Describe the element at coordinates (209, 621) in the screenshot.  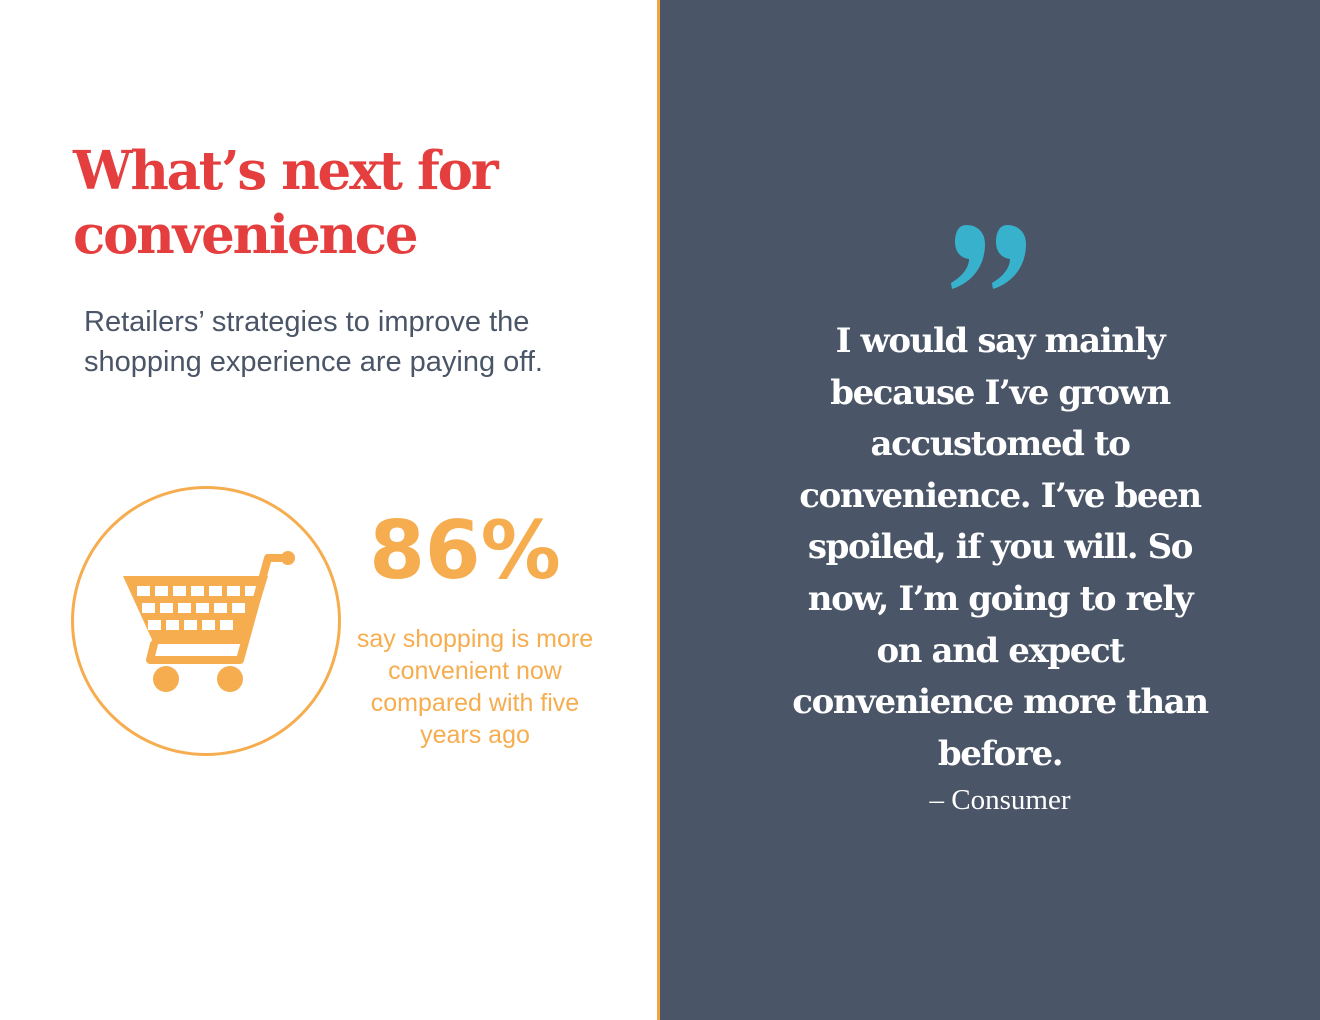
I see `shopping-cart-icon` at that location.